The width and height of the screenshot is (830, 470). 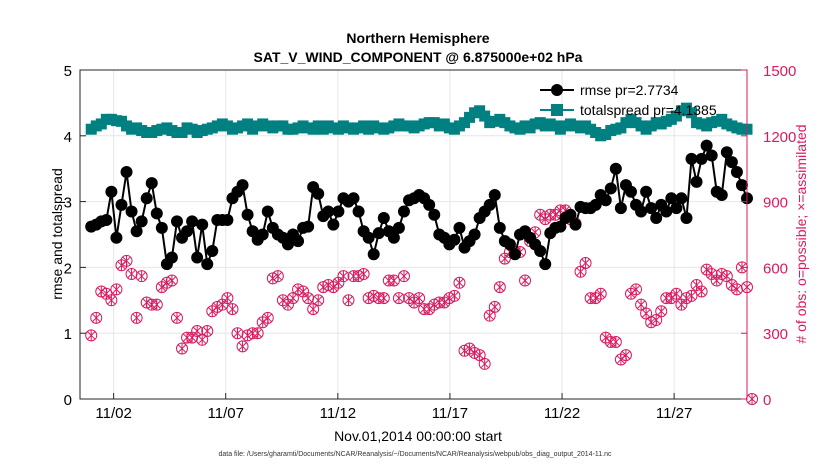 I want to click on y-left-tick-label: 3, so click(x=68, y=203).